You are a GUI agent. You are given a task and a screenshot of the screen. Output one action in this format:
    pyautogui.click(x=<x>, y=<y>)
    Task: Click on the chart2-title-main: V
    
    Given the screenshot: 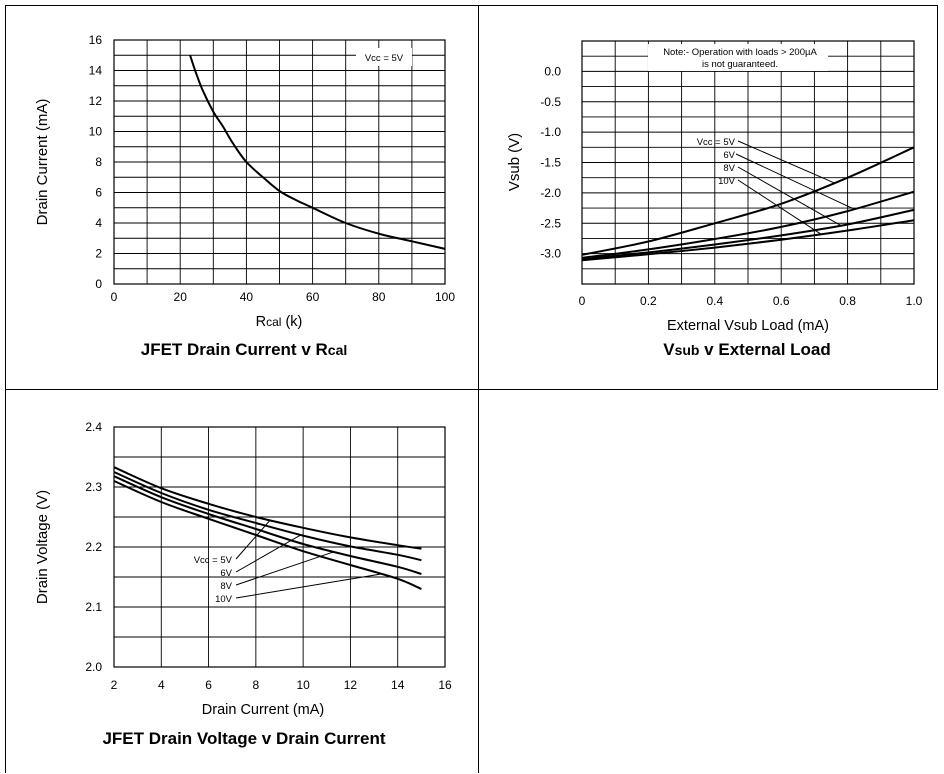 What is the action you would take?
    pyautogui.click(x=669, y=349)
    